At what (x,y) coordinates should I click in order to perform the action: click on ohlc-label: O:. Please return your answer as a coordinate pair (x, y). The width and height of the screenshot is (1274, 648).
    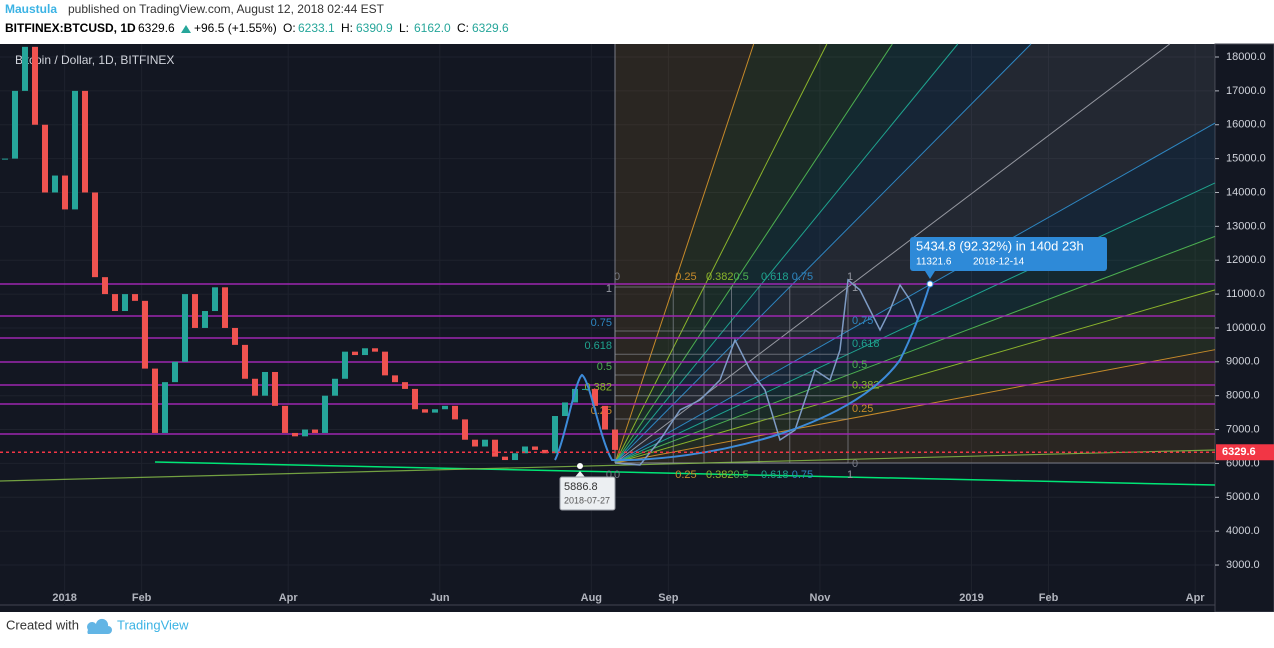
    Looking at the image, I should click on (289, 28).